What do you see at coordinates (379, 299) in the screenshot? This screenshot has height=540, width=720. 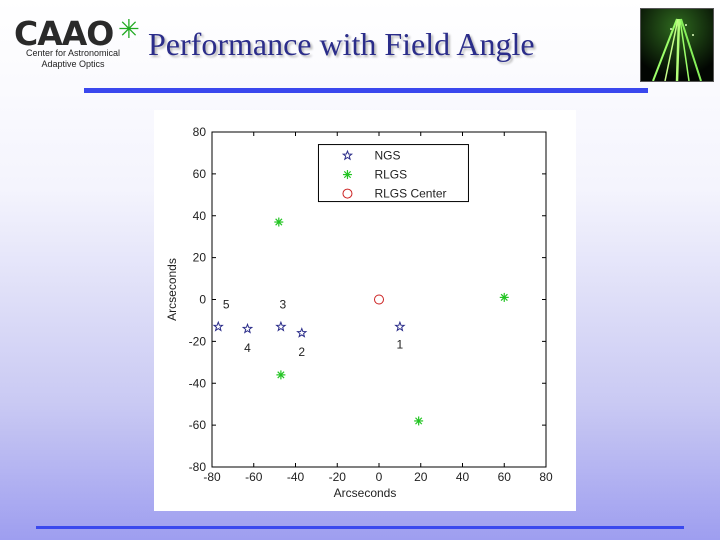 I see `rlgs-center-point` at bounding box center [379, 299].